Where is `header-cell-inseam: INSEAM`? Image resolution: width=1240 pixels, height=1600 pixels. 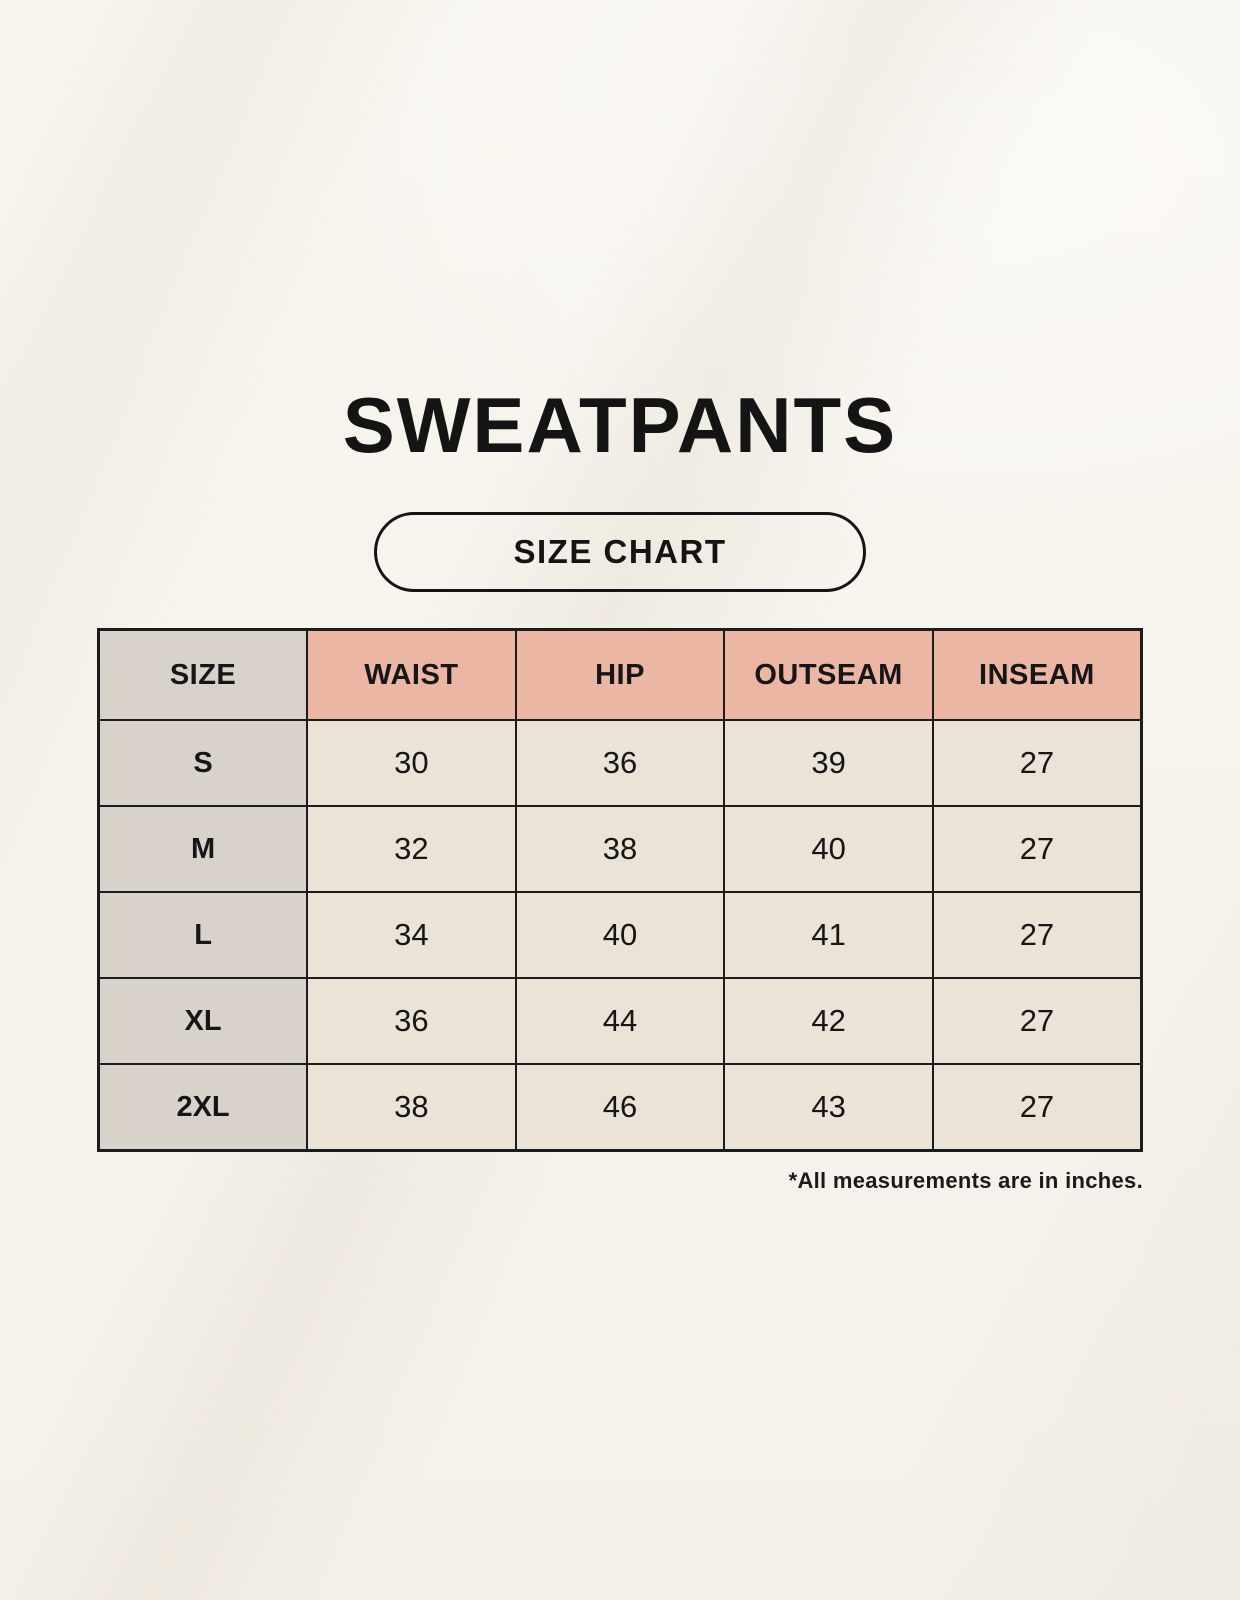 header-cell-inseam: INSEAM is located at coordinates (1037, 674).